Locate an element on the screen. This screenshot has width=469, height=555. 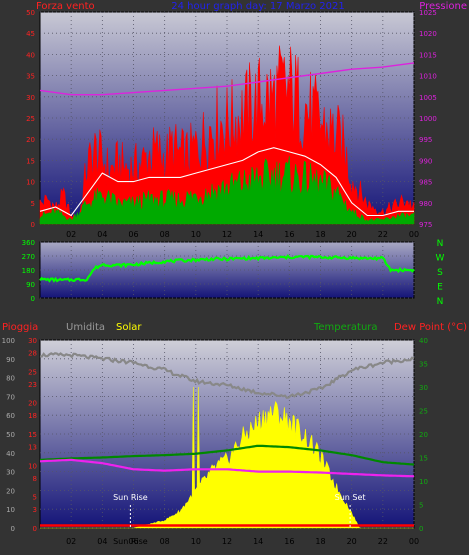
top-x-tick: 04 is located at coordinates (102, 234).